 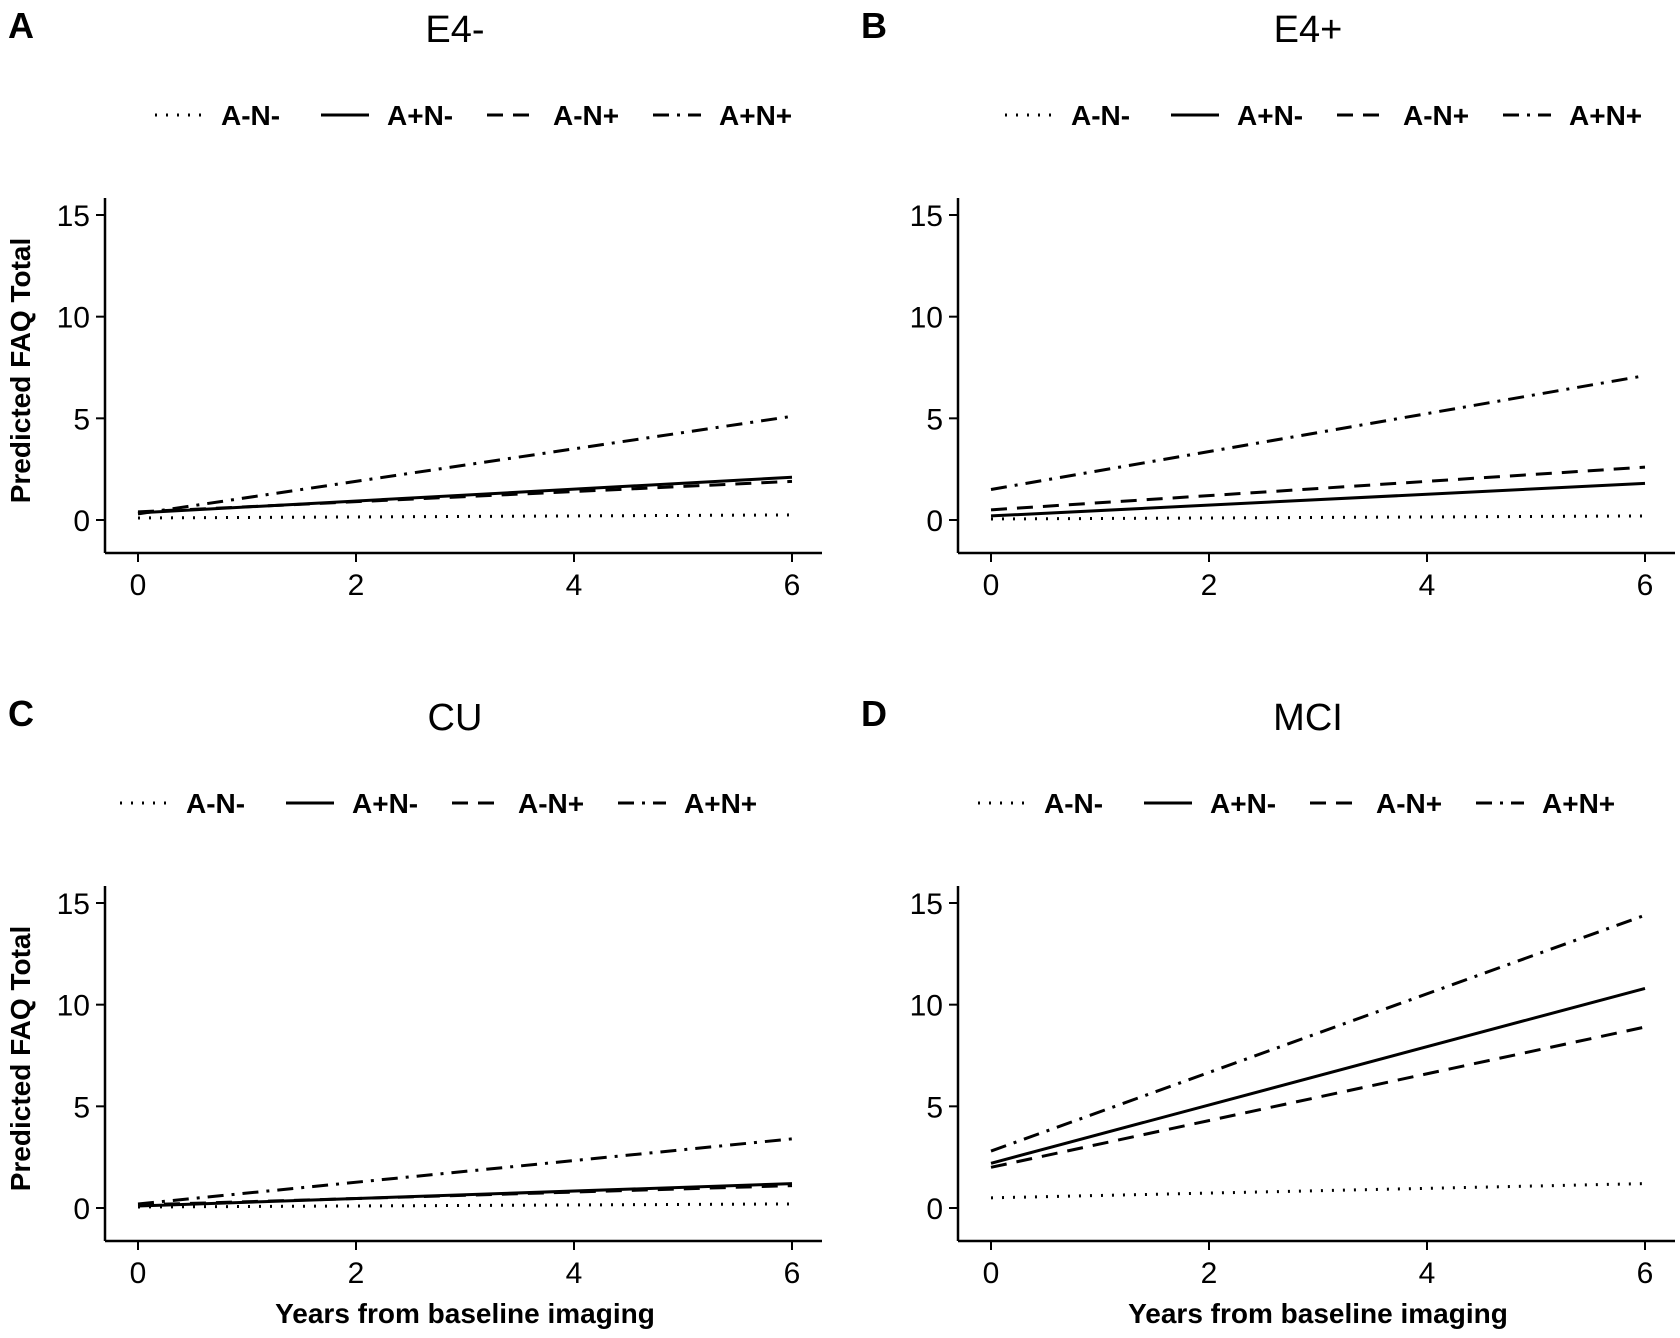 I want to click on panel-letter: B, so click(x=874, y=25).